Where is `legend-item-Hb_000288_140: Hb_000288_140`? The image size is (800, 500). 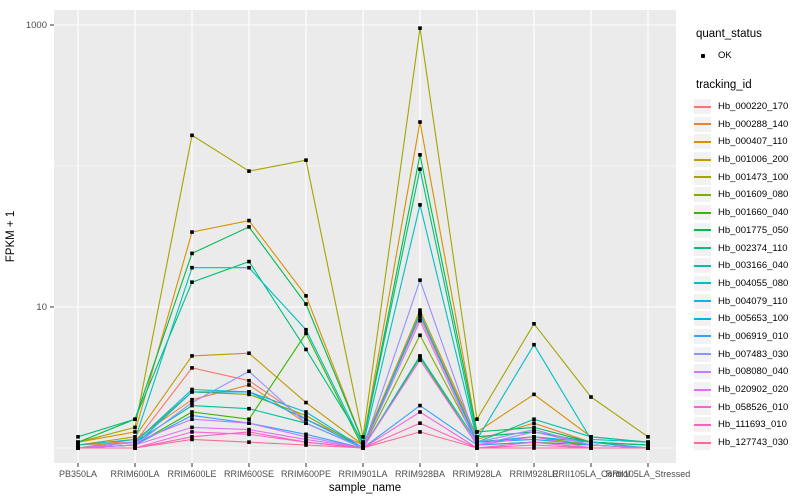 legend-item-Hb_000288_140: Hb_000288_140 is located at coordinates (746, 124).